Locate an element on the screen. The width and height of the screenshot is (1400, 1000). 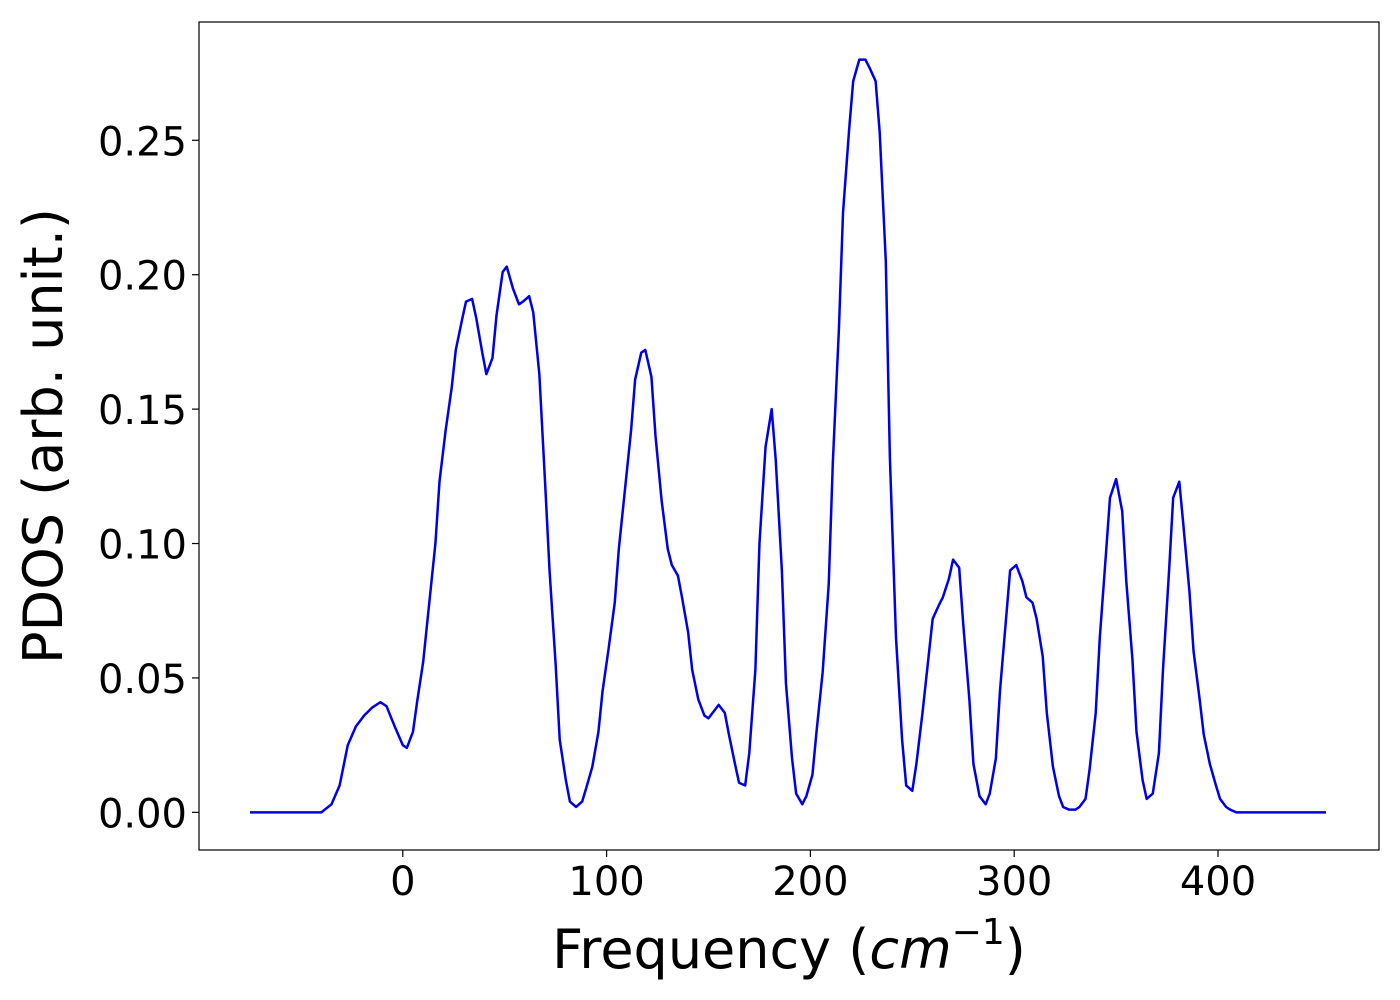
y-tick-label: 0.20 is located at coordinates (142, 277).